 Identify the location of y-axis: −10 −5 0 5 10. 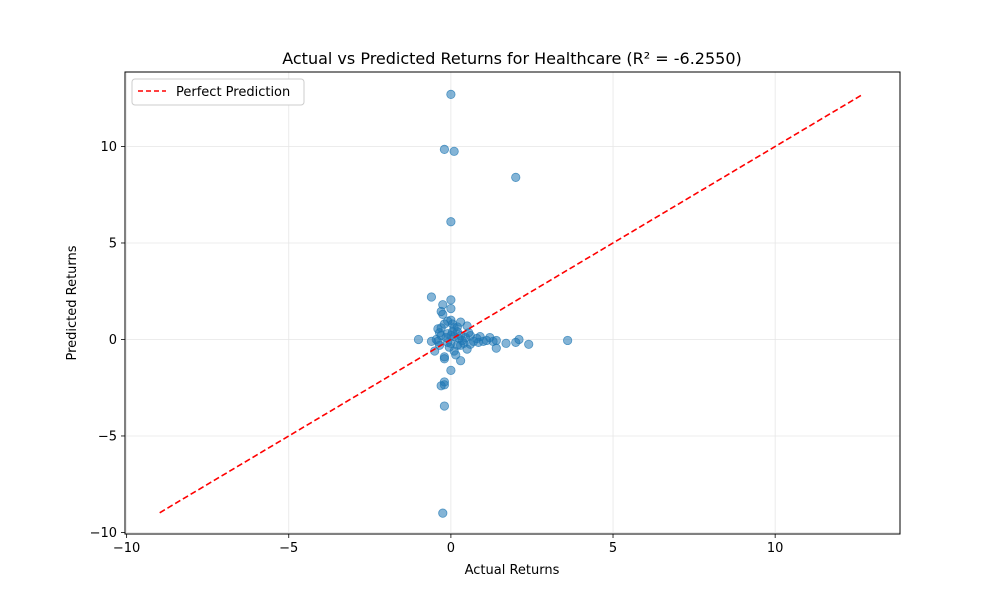
(107, 340).